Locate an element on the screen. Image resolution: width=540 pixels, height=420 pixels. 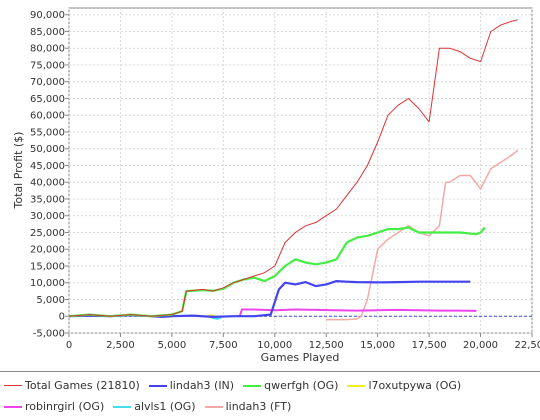
legend-item-lindah3-in: lindah3 (IN) is located at coordinates (191, 385).